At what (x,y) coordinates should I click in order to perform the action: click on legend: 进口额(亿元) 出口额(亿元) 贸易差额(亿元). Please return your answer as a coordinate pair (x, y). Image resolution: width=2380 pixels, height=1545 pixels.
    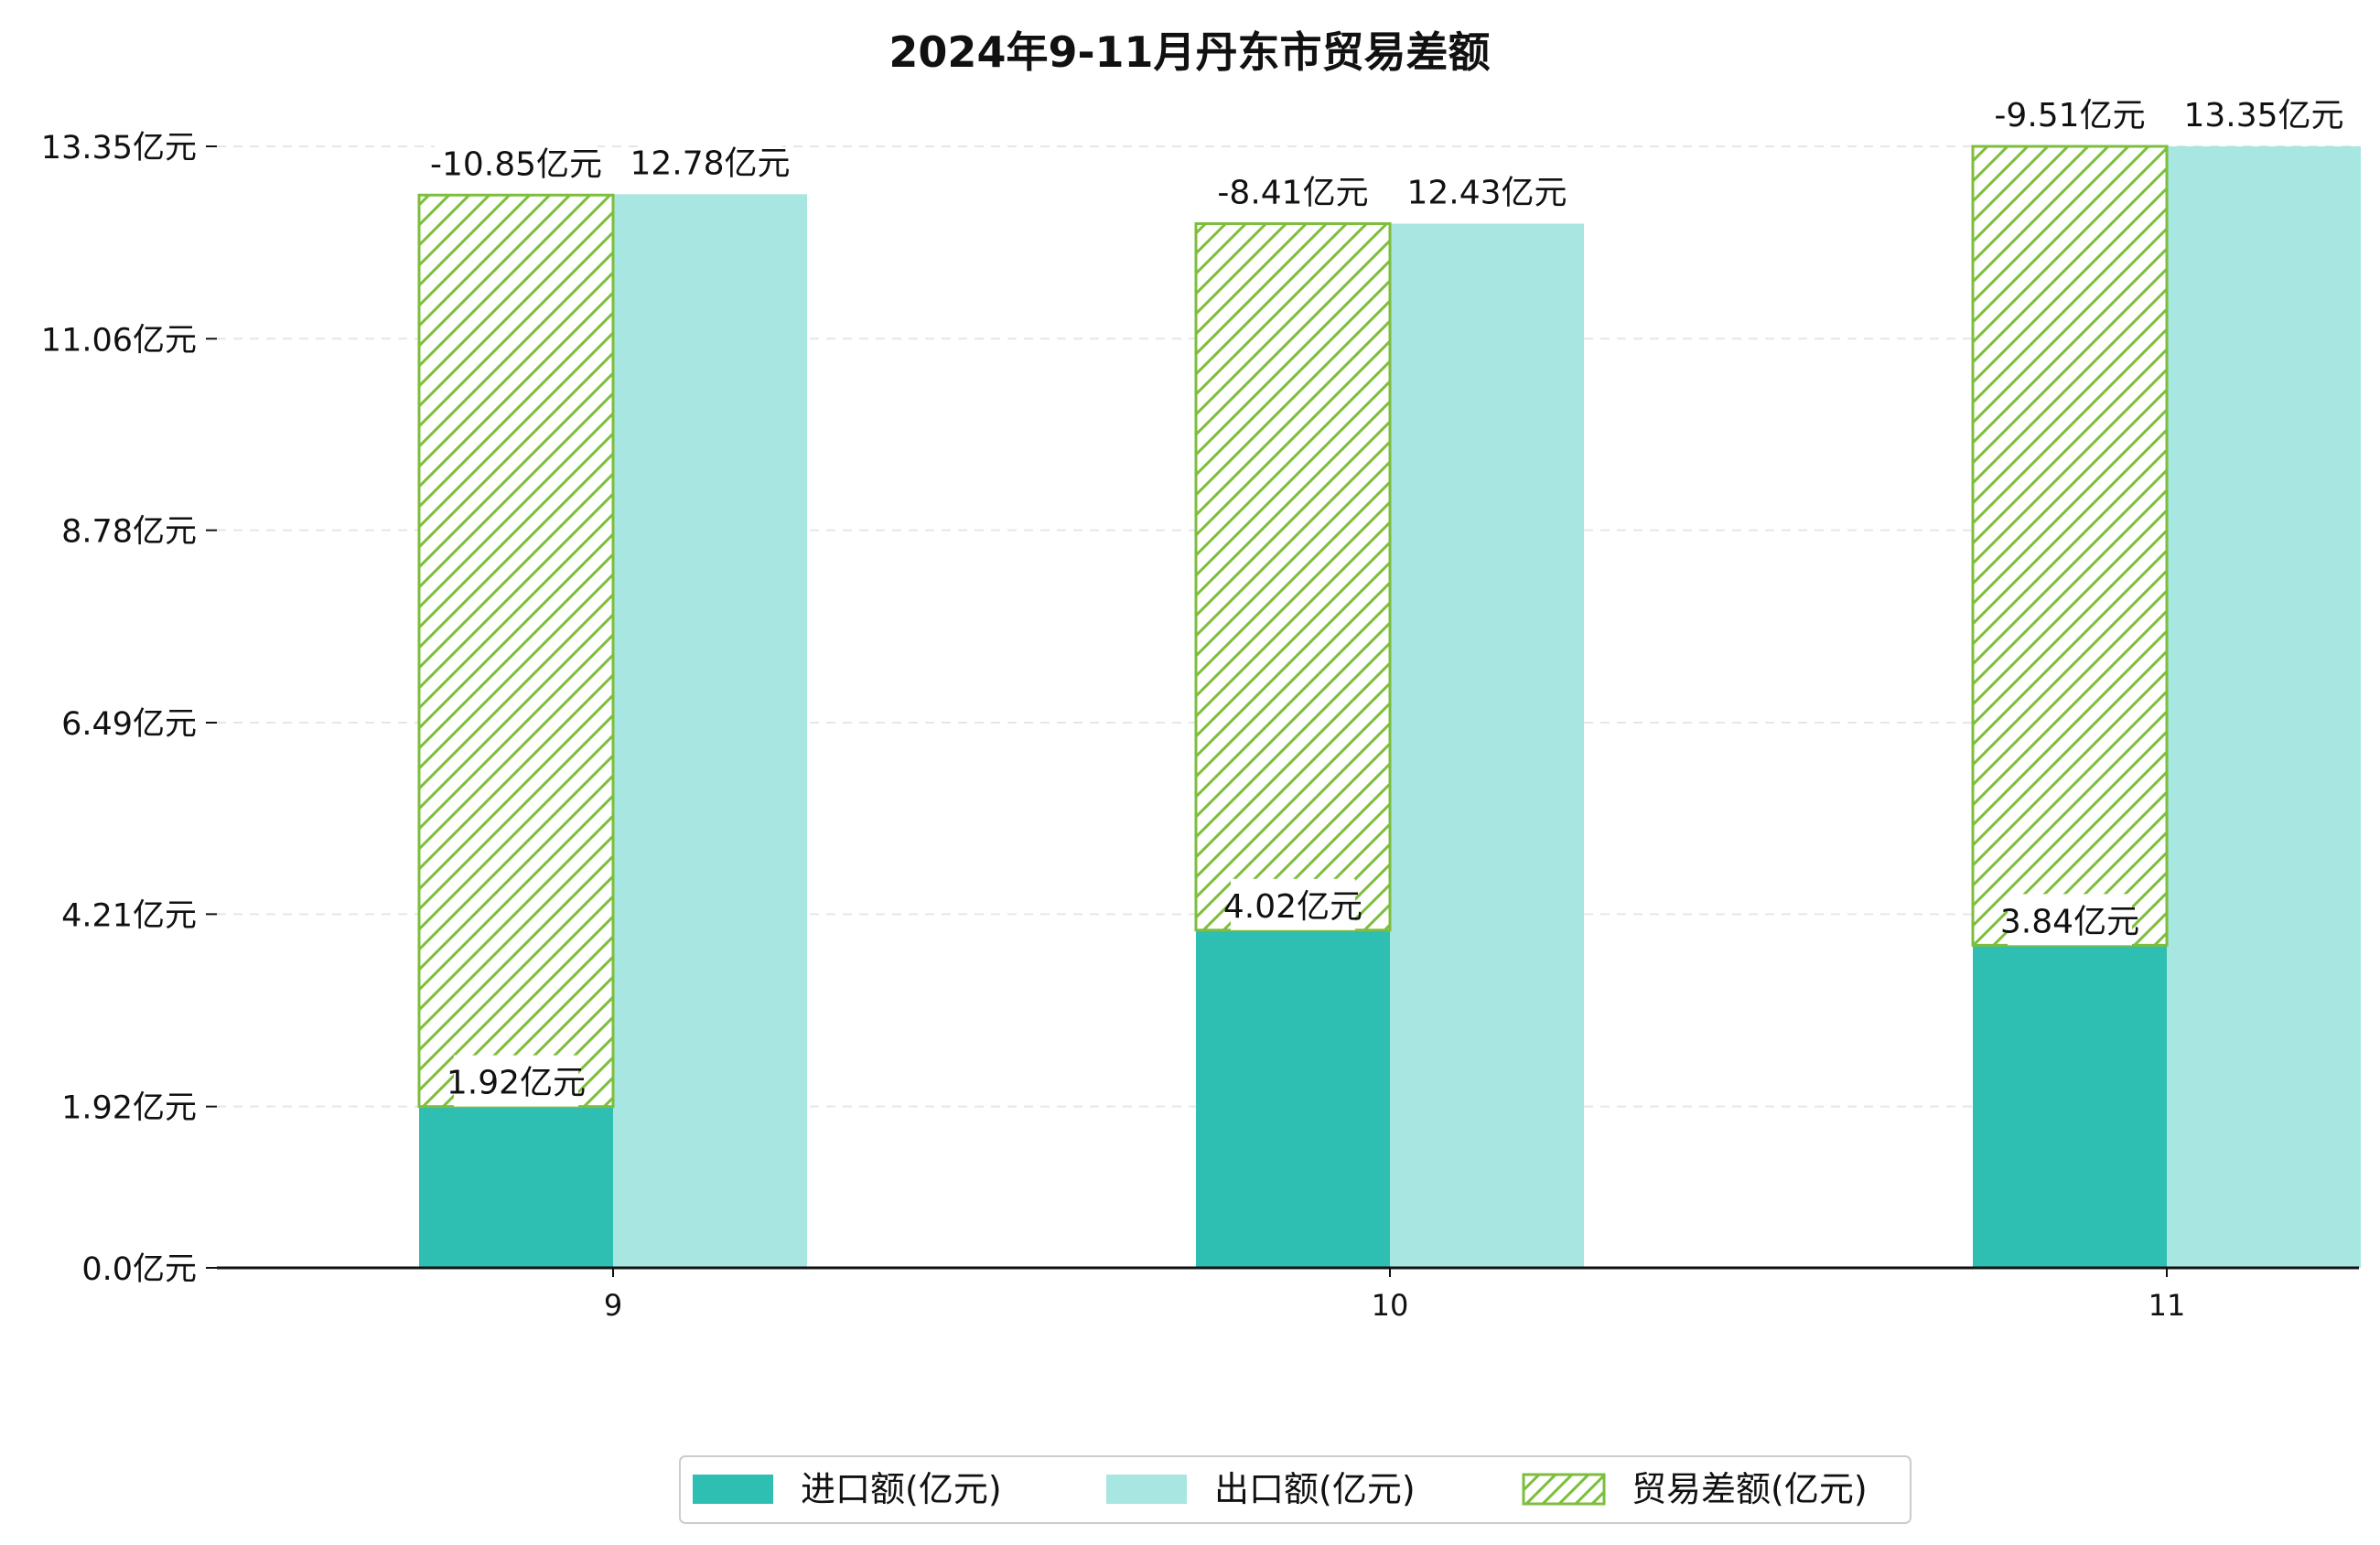
    Looking at the image, I should click on (1295, 1489).